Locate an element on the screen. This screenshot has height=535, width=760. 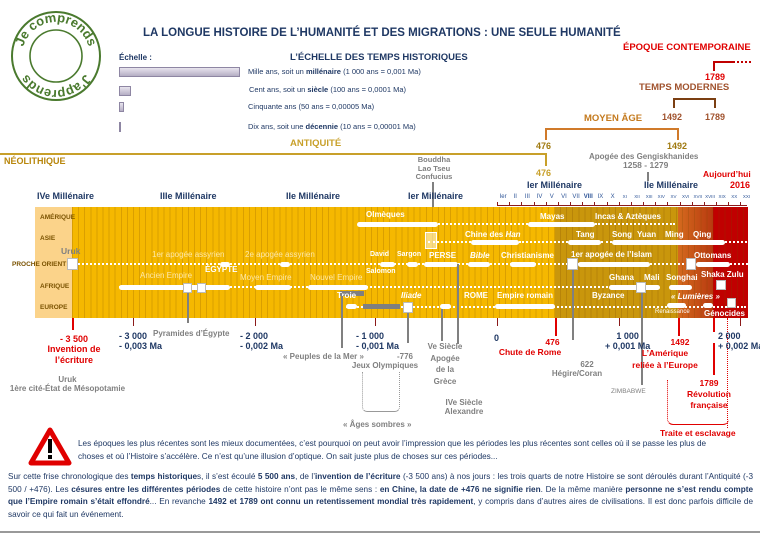
bar-christianisme is located at coordinates (523, 264).